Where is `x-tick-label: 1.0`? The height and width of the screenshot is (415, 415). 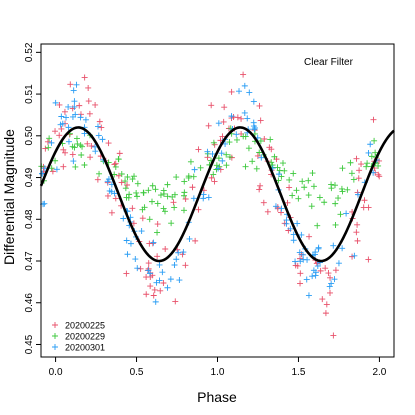 x-tick-label: 1.0 is located at coordinates (218, 372).